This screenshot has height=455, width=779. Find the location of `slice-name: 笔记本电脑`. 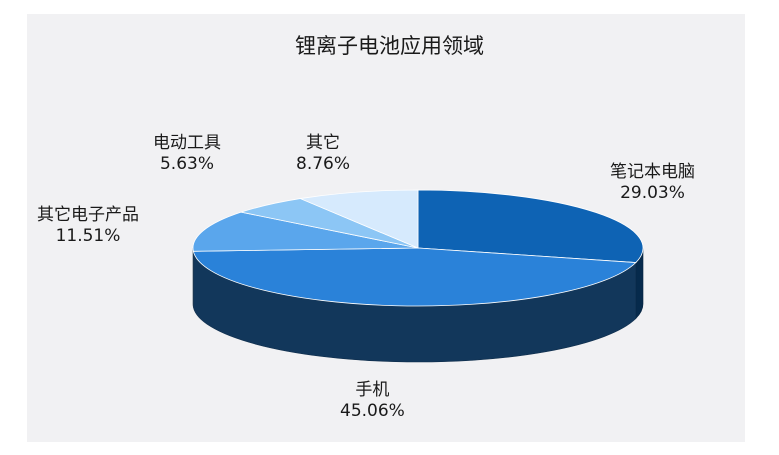

slice-name: 笔记本电脑 is located at coordinates (652, 172).